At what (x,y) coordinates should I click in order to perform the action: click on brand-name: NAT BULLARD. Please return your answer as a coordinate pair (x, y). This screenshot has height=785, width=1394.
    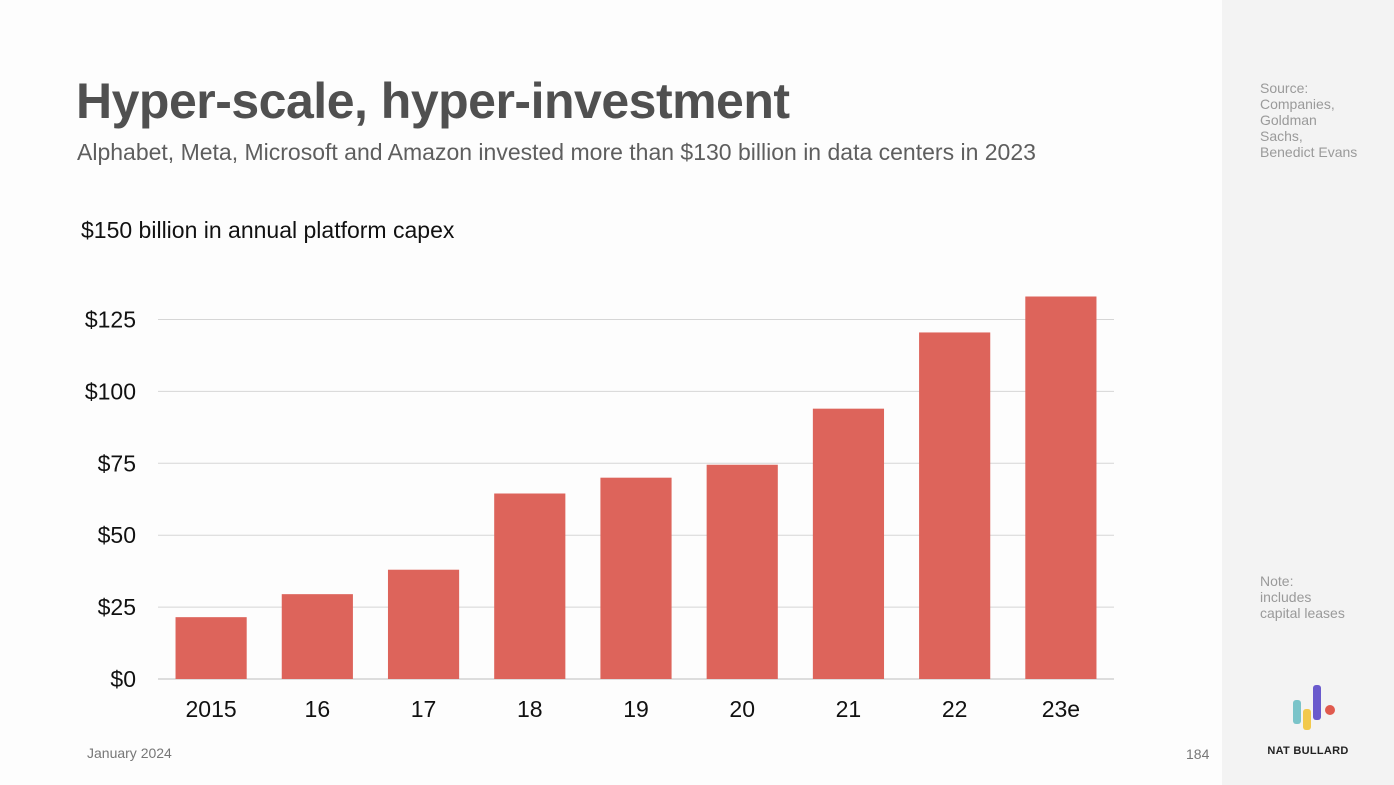
    Looking at the image, I should click on (1308, 751).